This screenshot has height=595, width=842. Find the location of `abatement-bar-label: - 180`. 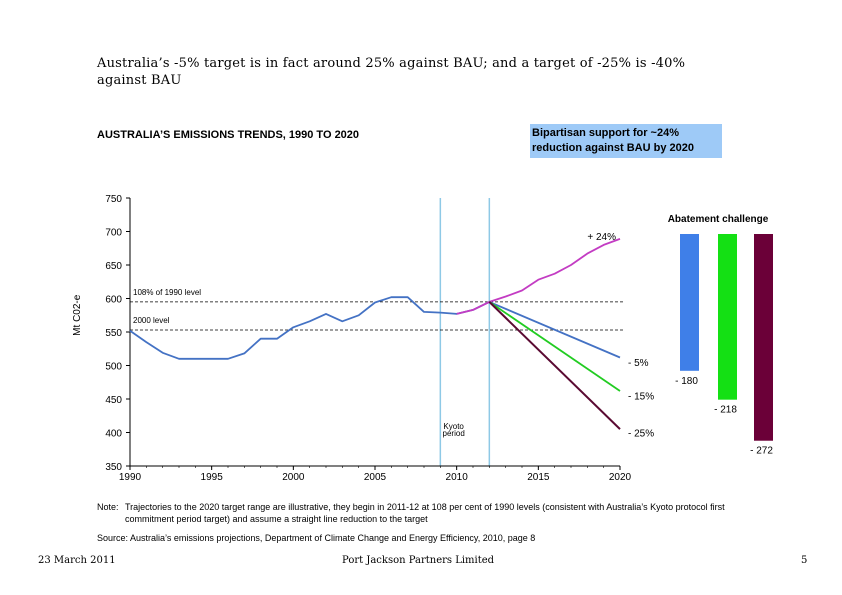

abatement-bar-label: - 180 is located at coordinates (686, 381).